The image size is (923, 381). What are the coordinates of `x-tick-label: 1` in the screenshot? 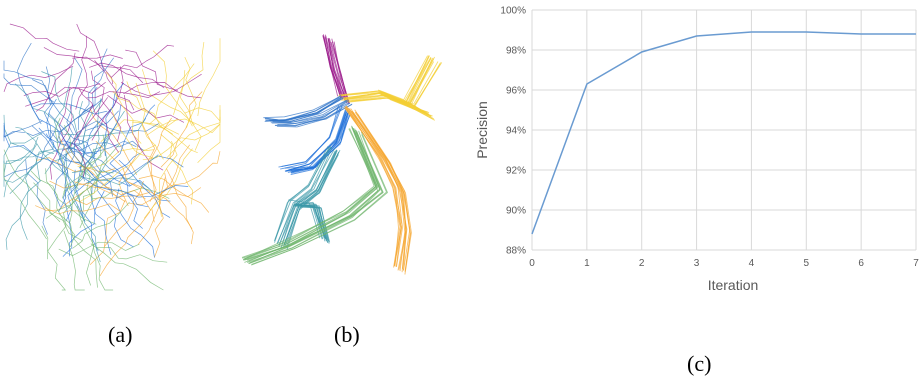 It's located at (587, 263).